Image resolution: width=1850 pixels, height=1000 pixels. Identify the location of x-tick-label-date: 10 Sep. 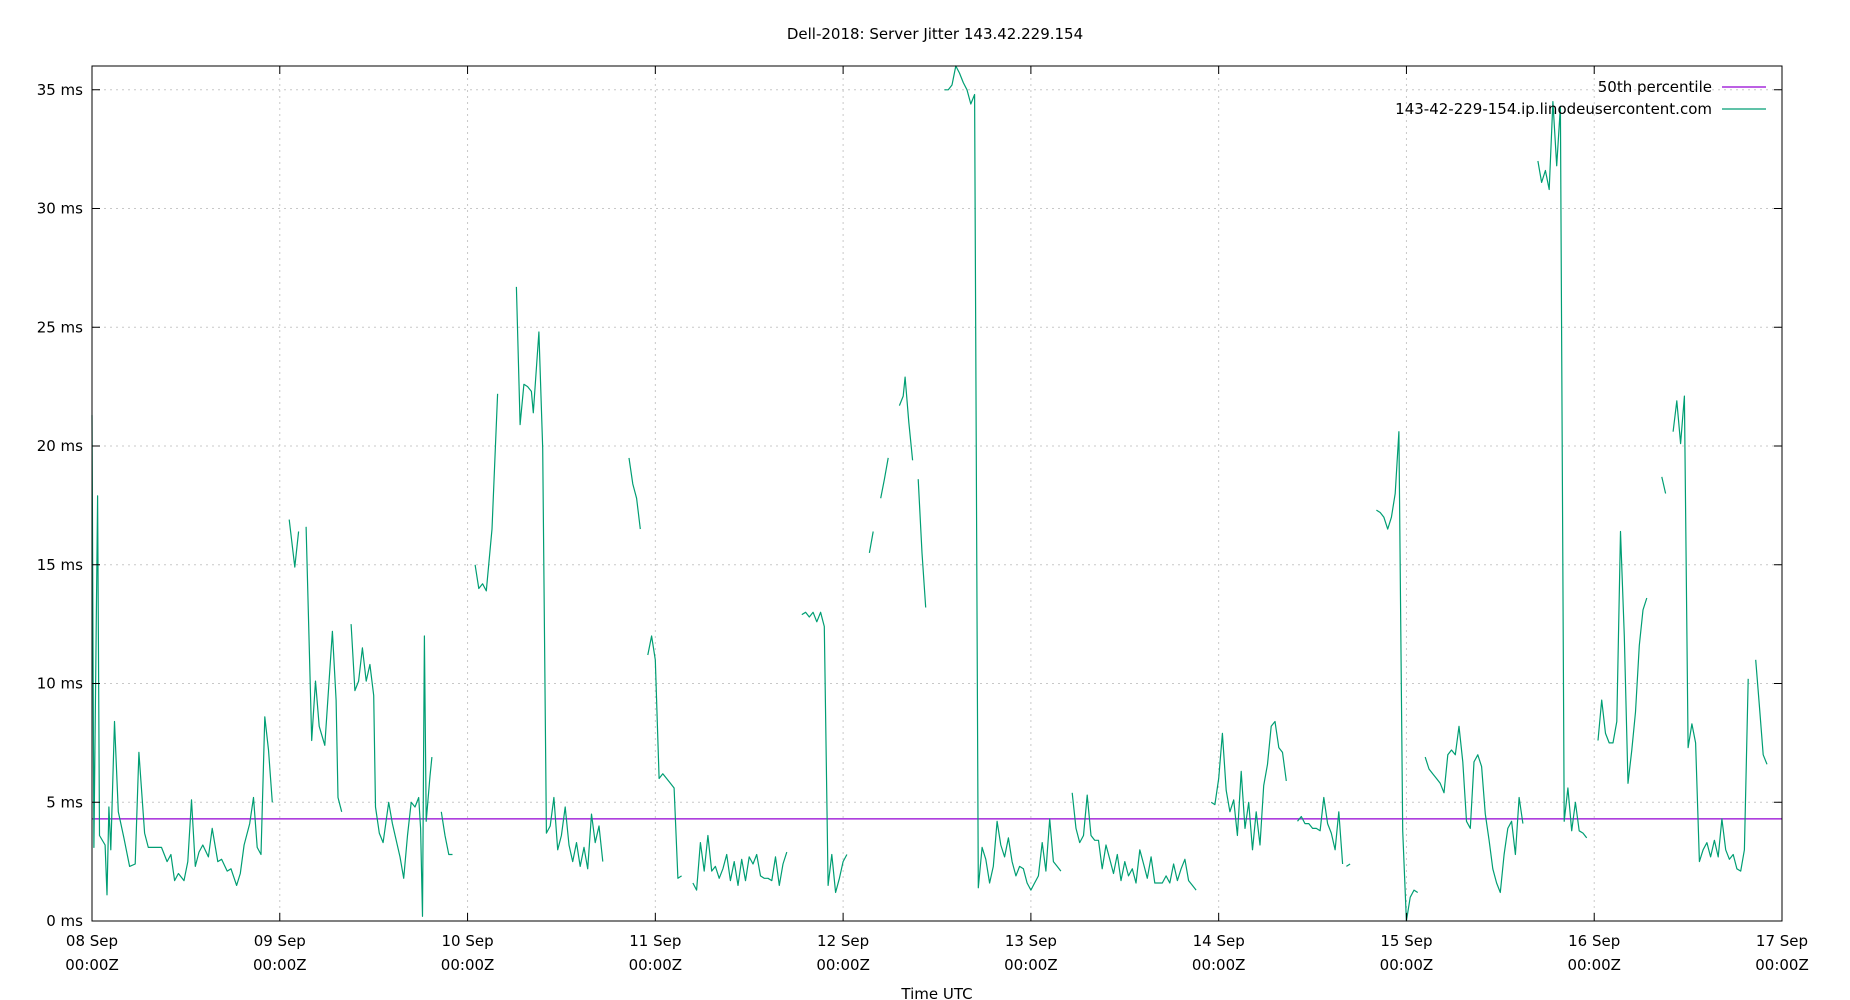
(467, 941).